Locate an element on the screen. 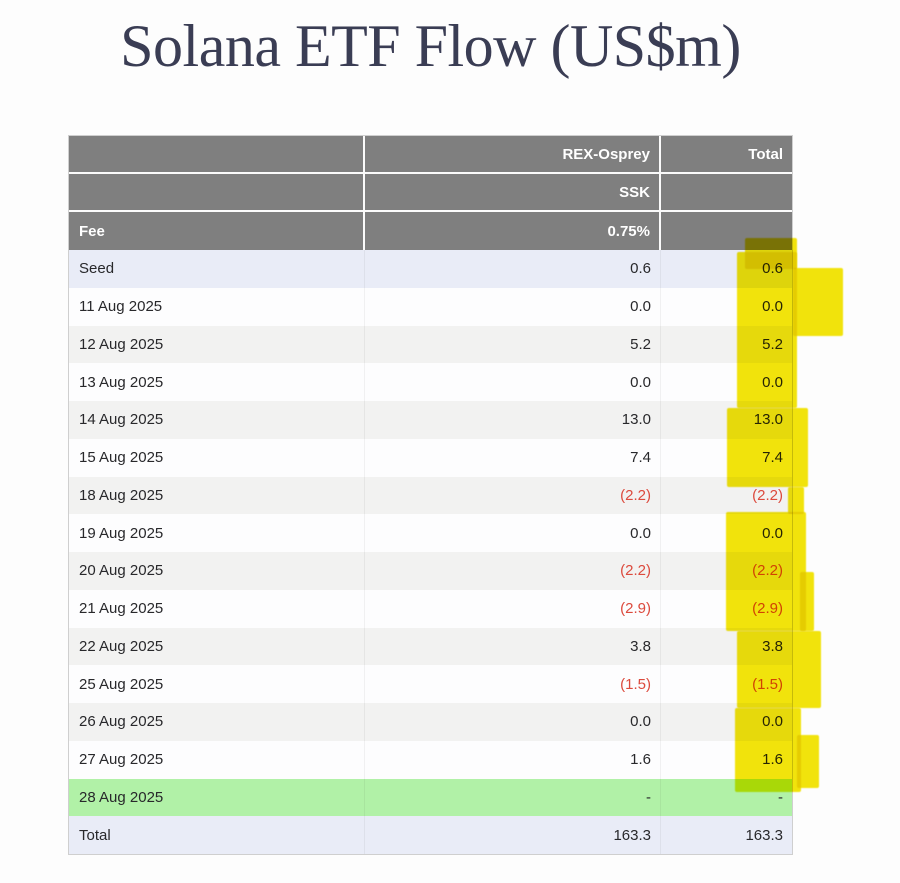 The width and height of the screenshot is (900, 883). table-row: 11 Aug 2025 0.0 0.0 is located at coordinates (430, 306).